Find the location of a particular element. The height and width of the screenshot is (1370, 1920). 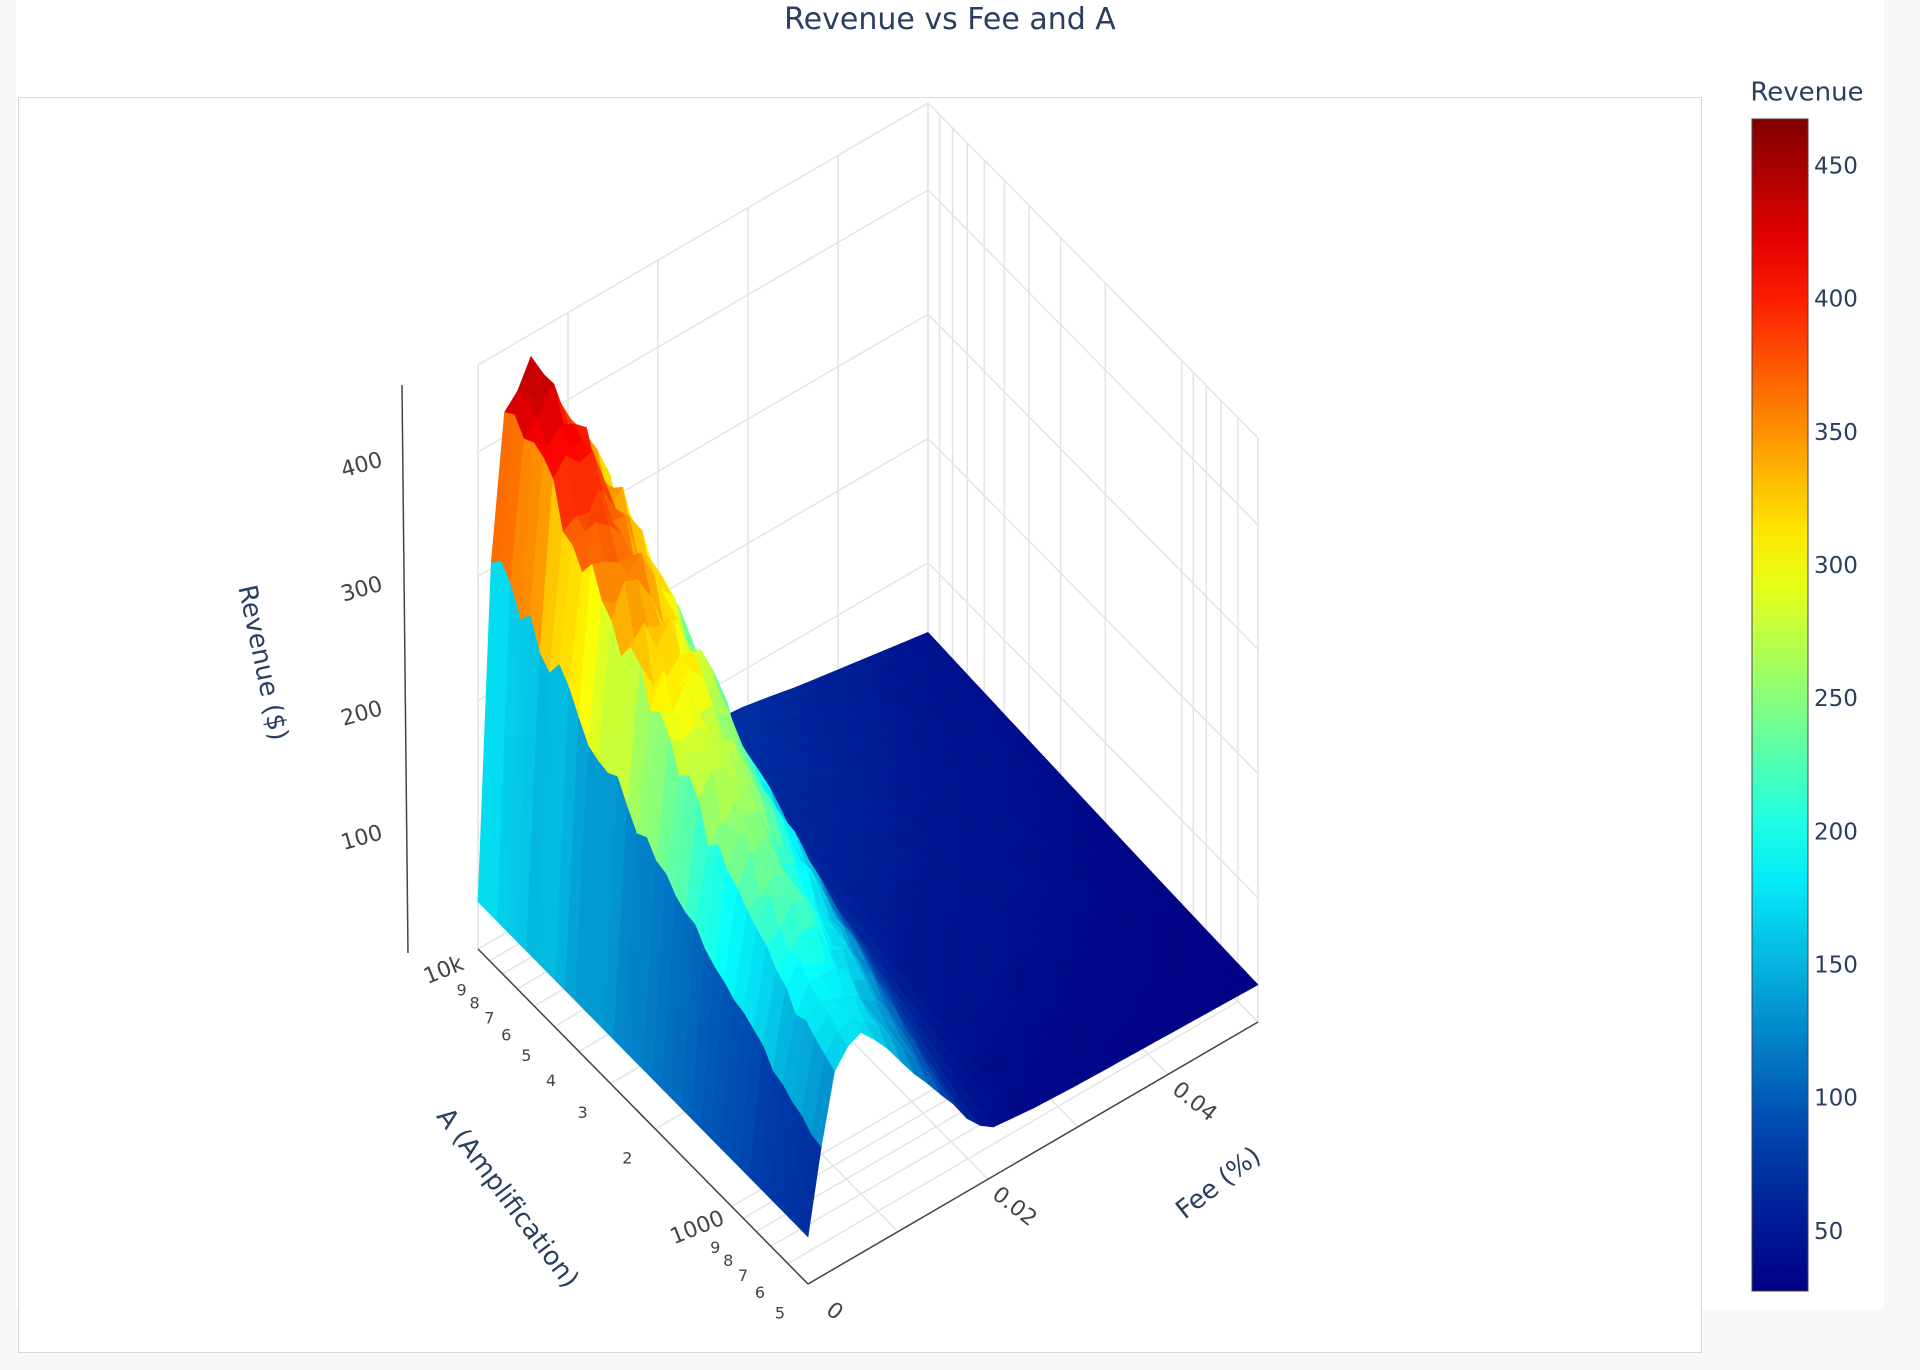

colorbar-tick-label: 250 is located at coordinates (1836, 699).